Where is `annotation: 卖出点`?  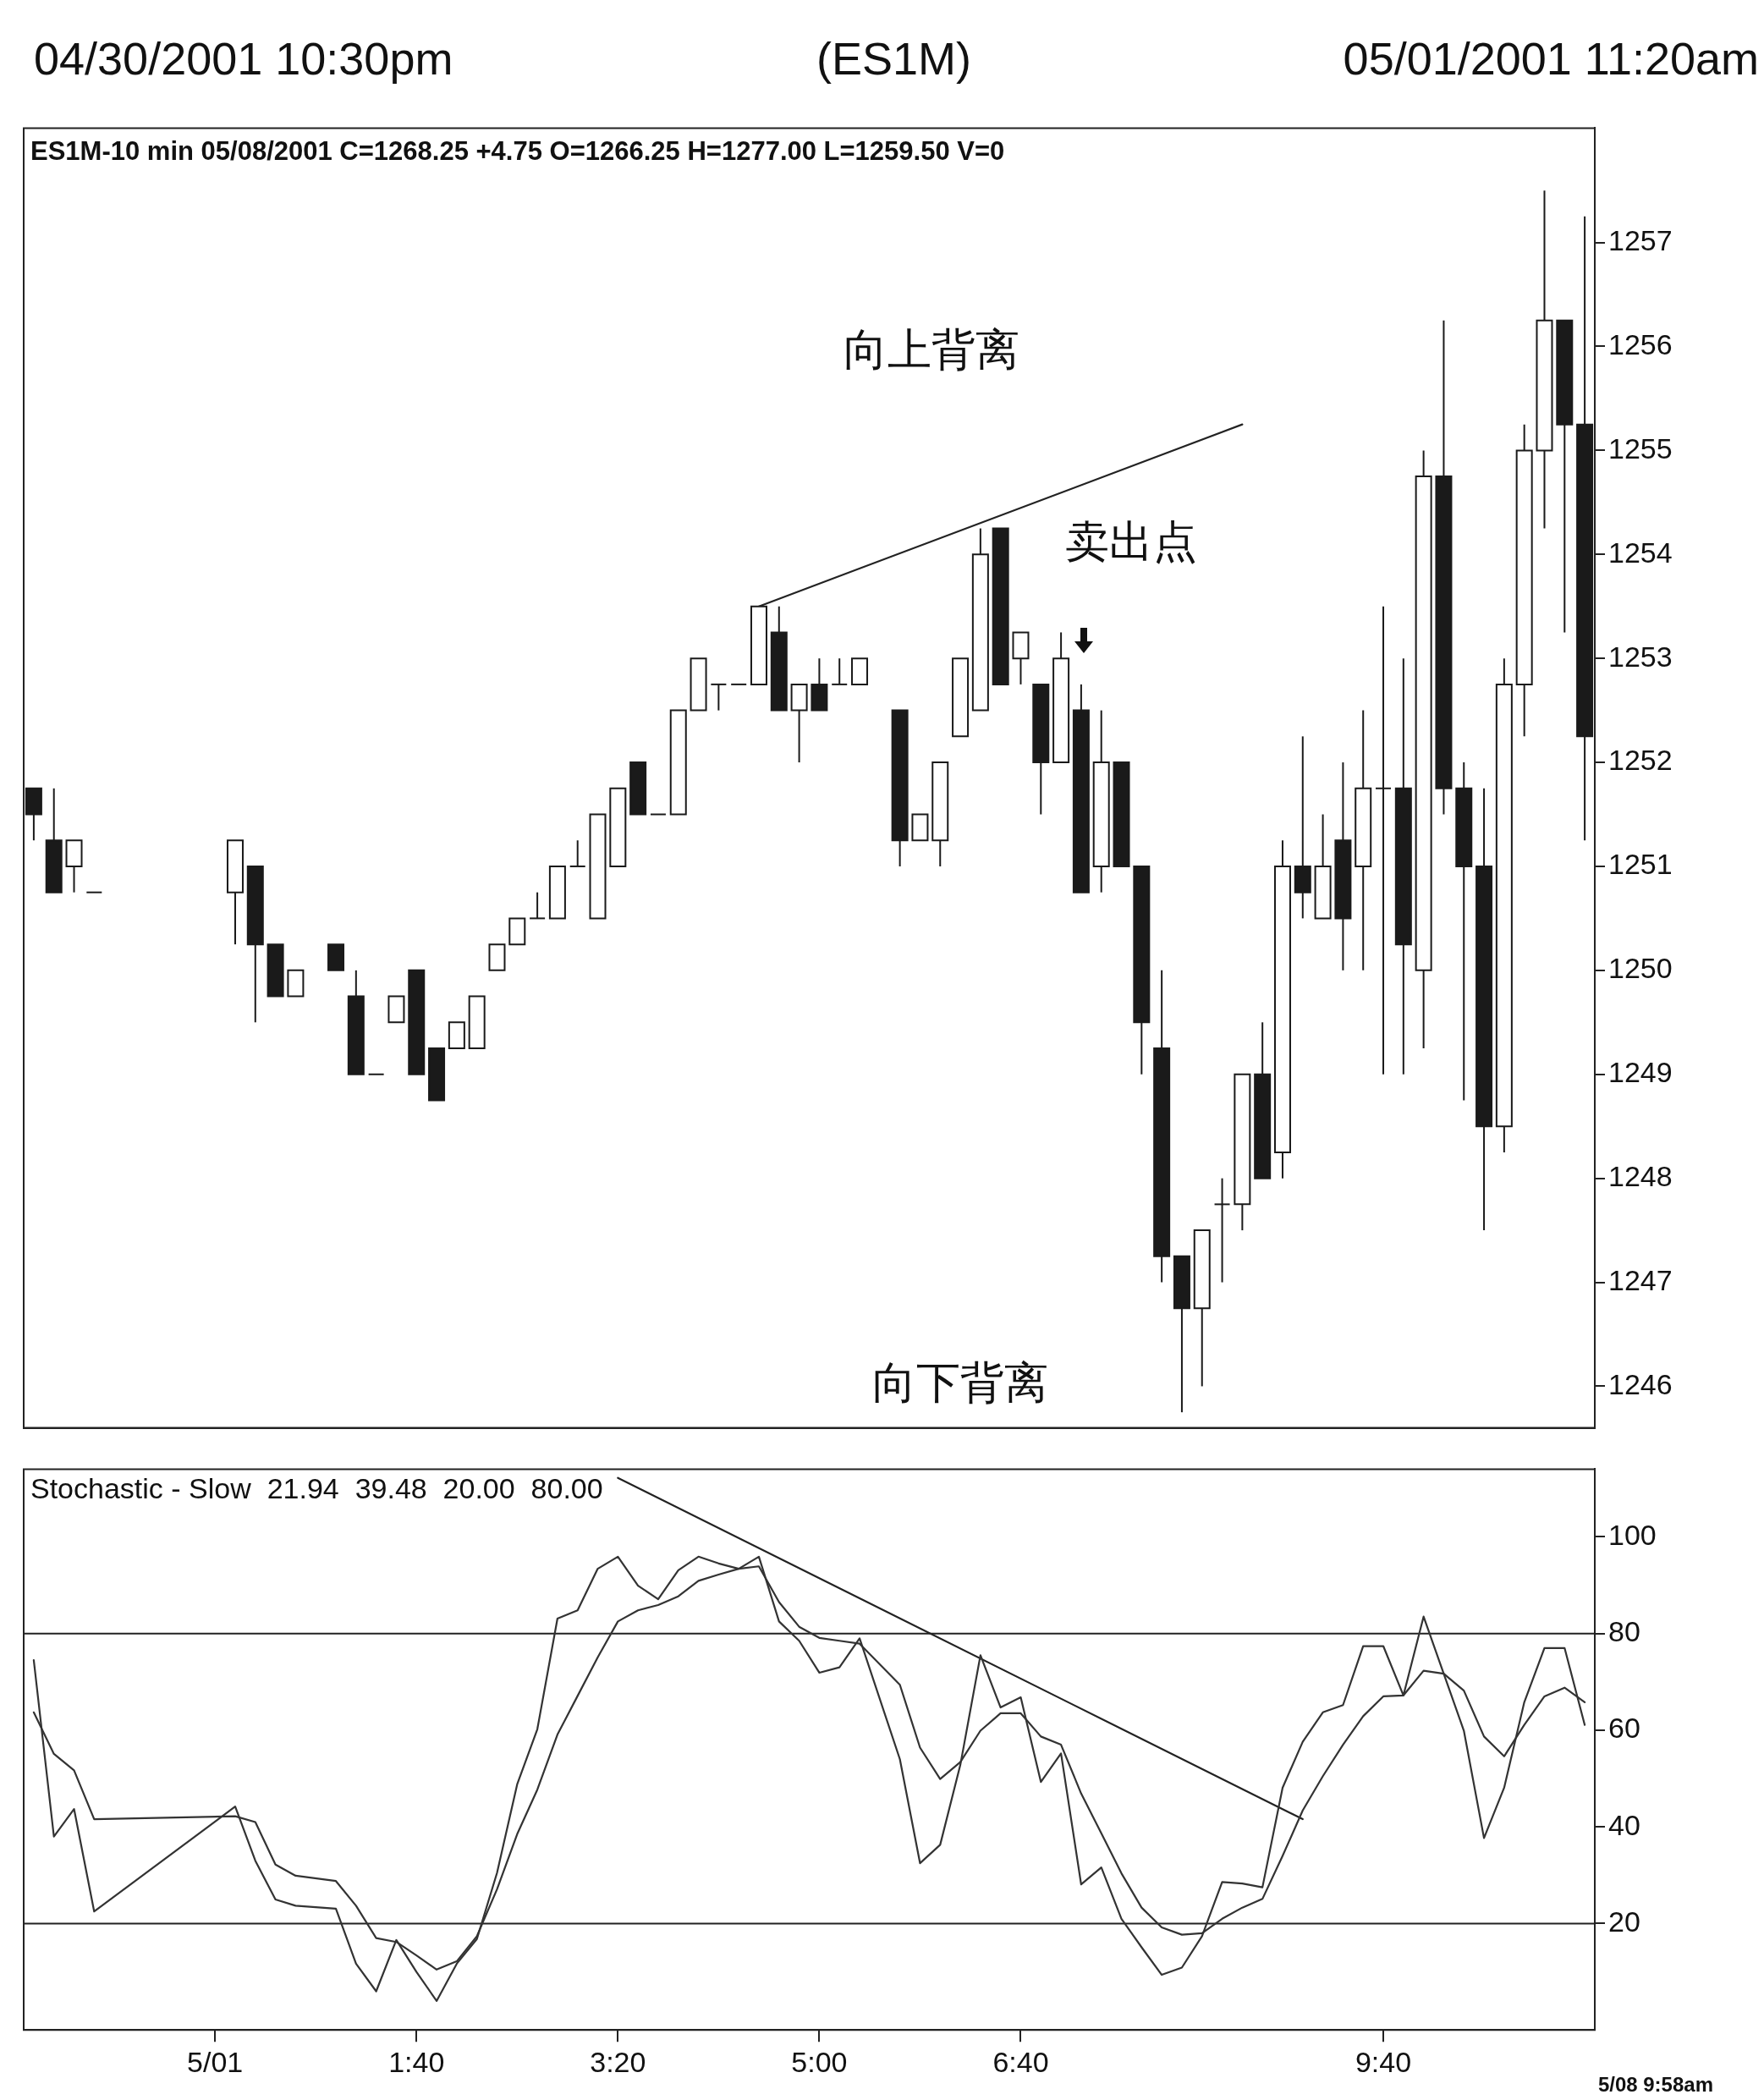
annotation: 卖出点 is located at coordinates (1131, 542).